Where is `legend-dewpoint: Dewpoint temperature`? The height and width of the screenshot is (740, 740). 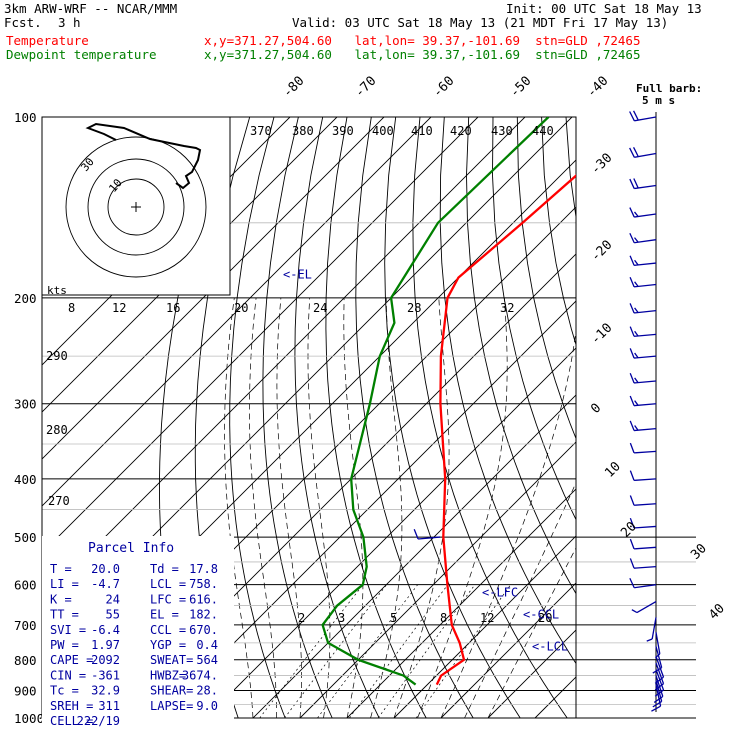
legend-dewpoint: Dewpoint temperature is located at coordinates (81, 54).